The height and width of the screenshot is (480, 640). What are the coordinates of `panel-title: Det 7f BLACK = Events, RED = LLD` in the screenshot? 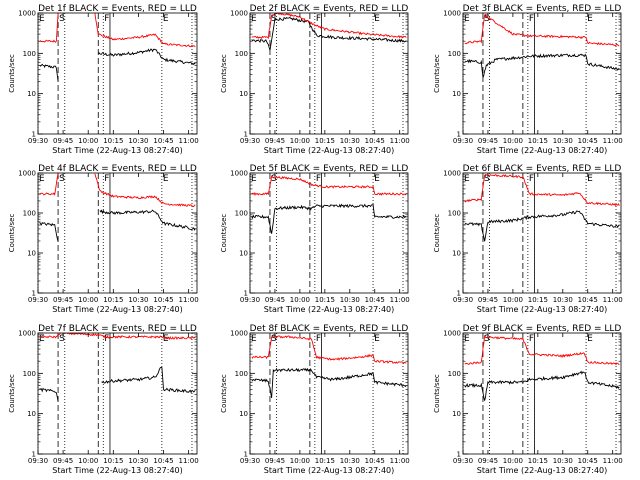 It's located at (117, 329).